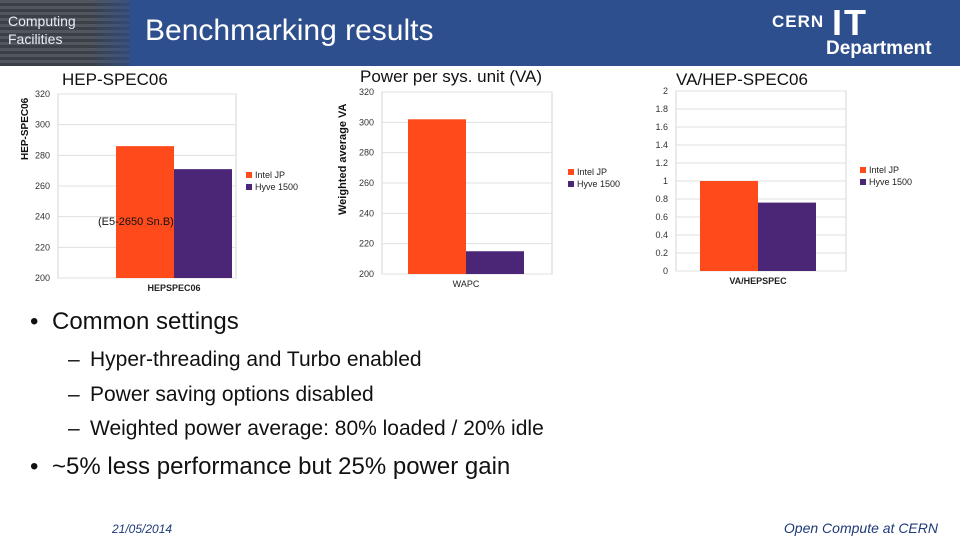 This screenshot has width=960, height=540. Describe the element at coordinates (466, 284) in the screenshot. I see `x-category-label: WAPC` at that location.